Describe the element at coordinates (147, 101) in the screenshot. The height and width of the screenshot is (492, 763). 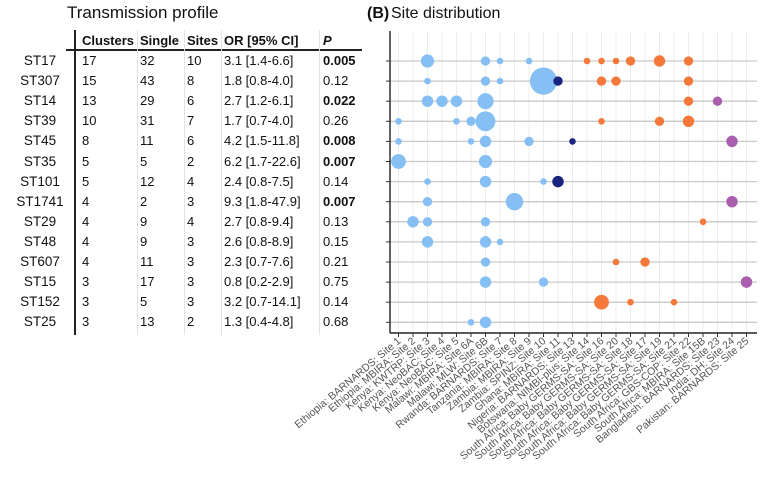
I see `cell-single: 29` at that location.